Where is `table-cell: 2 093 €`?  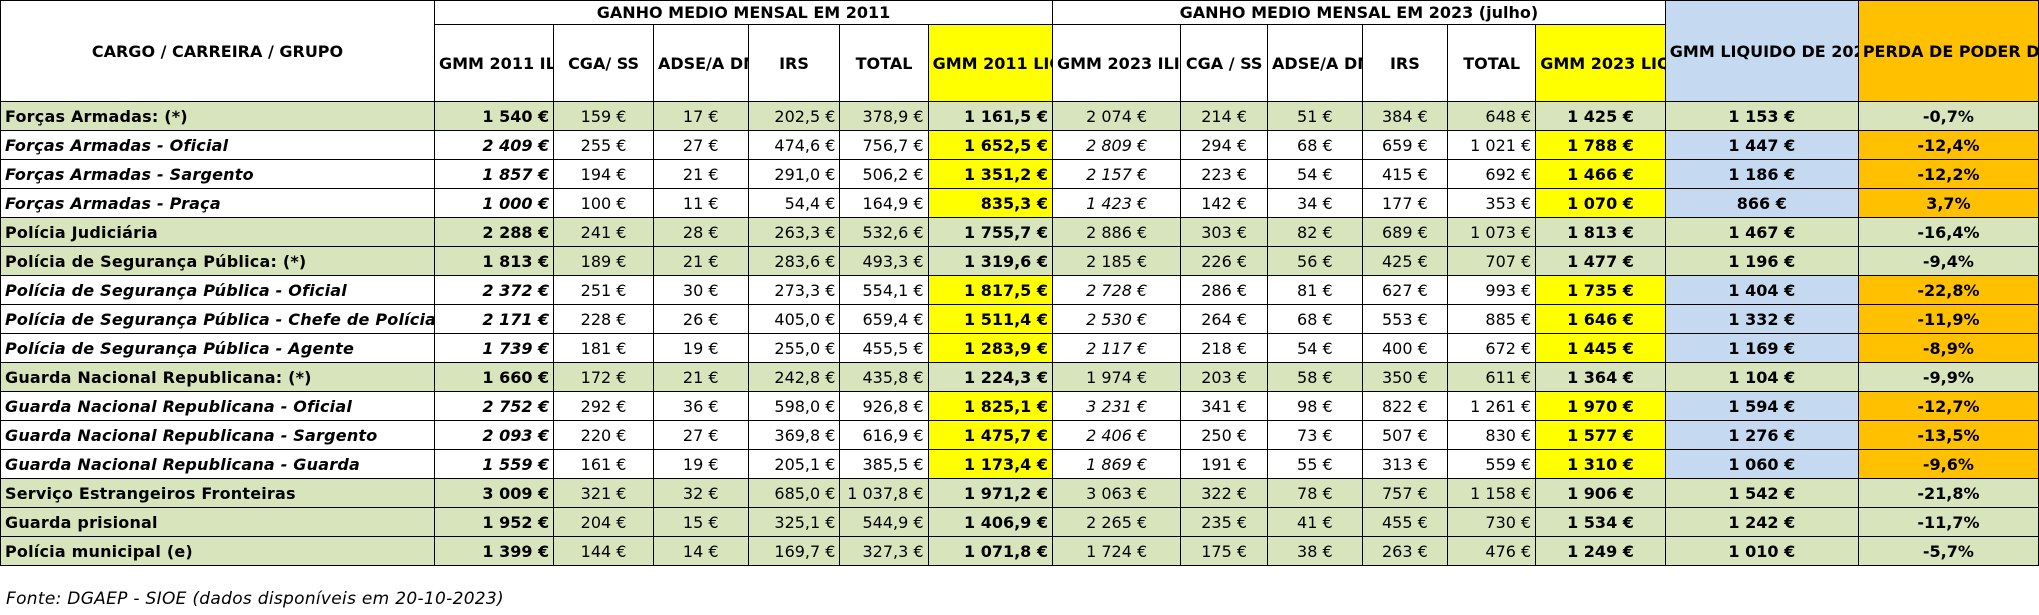
table-cell: 2 093 € is located at coordinates (494, 435).